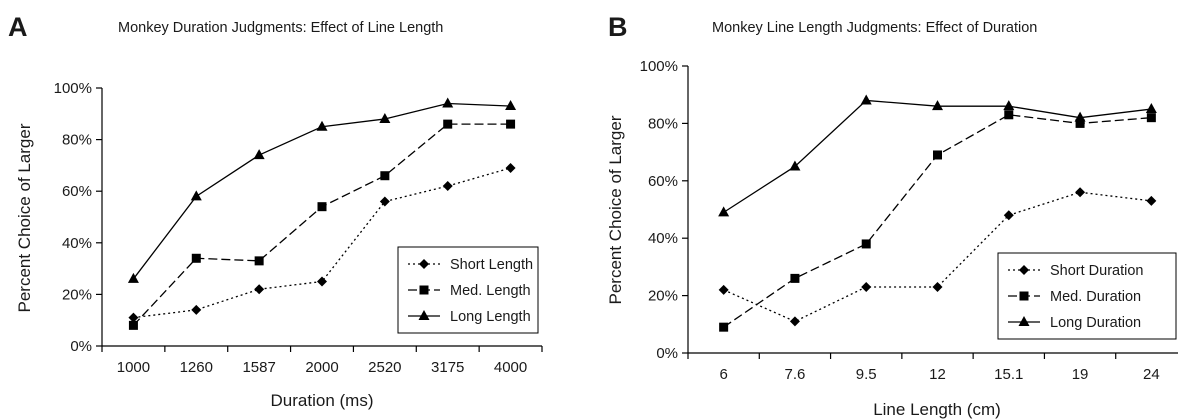 This screenshot has width=1183, height=419. I want to click on legend-a: Short Length Med. Length Long Length, so click(468, 290).